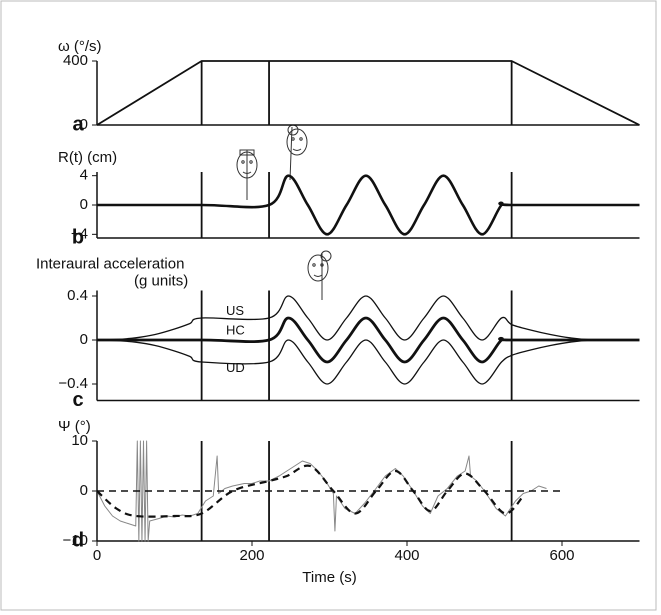 This screenshot has height=615, width=661. Describe the element at coordinates (561, 555) in the screenshot. I see `x-tick-label: 600` at that location.